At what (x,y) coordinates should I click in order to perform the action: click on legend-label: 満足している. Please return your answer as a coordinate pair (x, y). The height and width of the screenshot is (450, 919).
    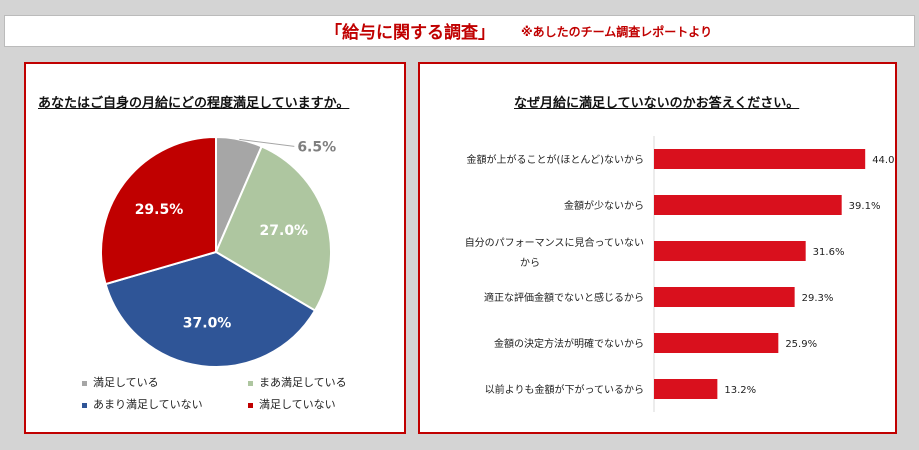
    Looking at the image, I should click on (126, 382).